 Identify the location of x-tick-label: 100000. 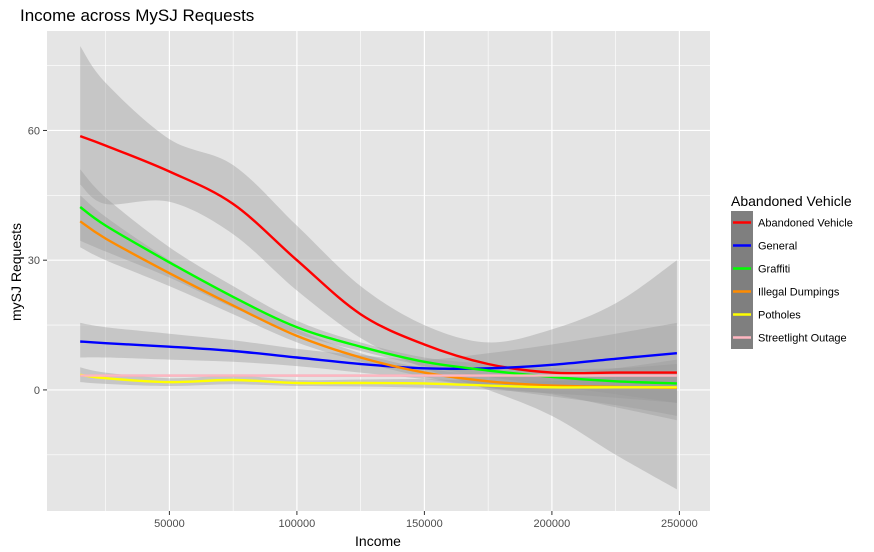
(297, 524).